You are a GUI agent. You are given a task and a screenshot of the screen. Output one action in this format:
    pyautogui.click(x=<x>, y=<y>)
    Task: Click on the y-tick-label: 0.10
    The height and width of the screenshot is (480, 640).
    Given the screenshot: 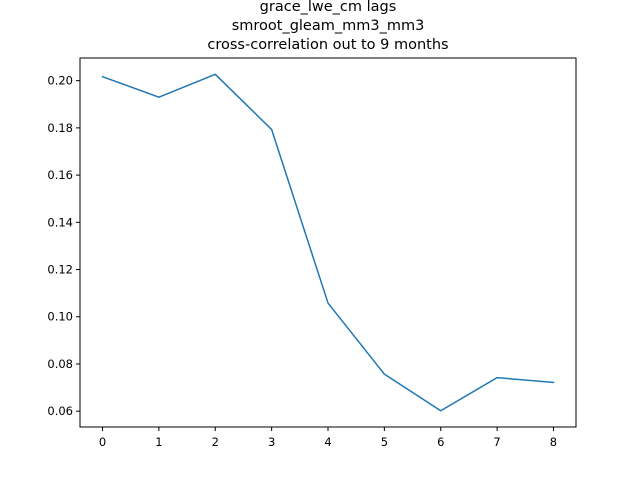 What is the action you would take?
    pyautogui.click(x=60, y=317)
    